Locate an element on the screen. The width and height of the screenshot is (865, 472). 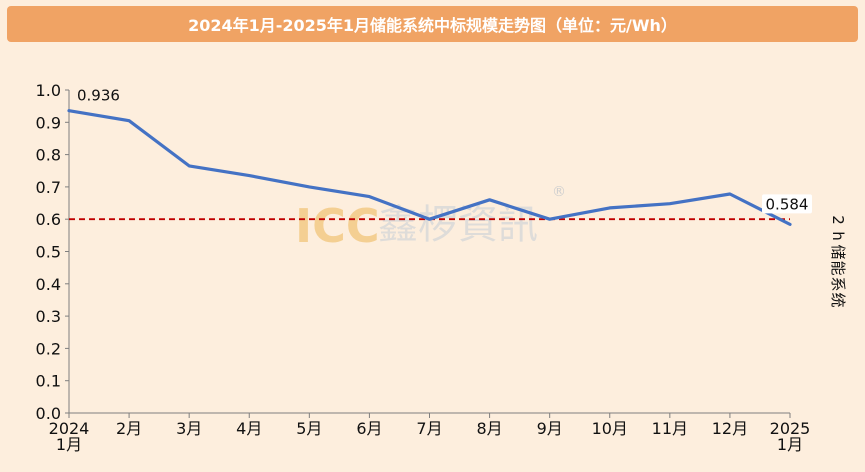
y-tick-label: 0.2 is located at coordinates (48, 348).